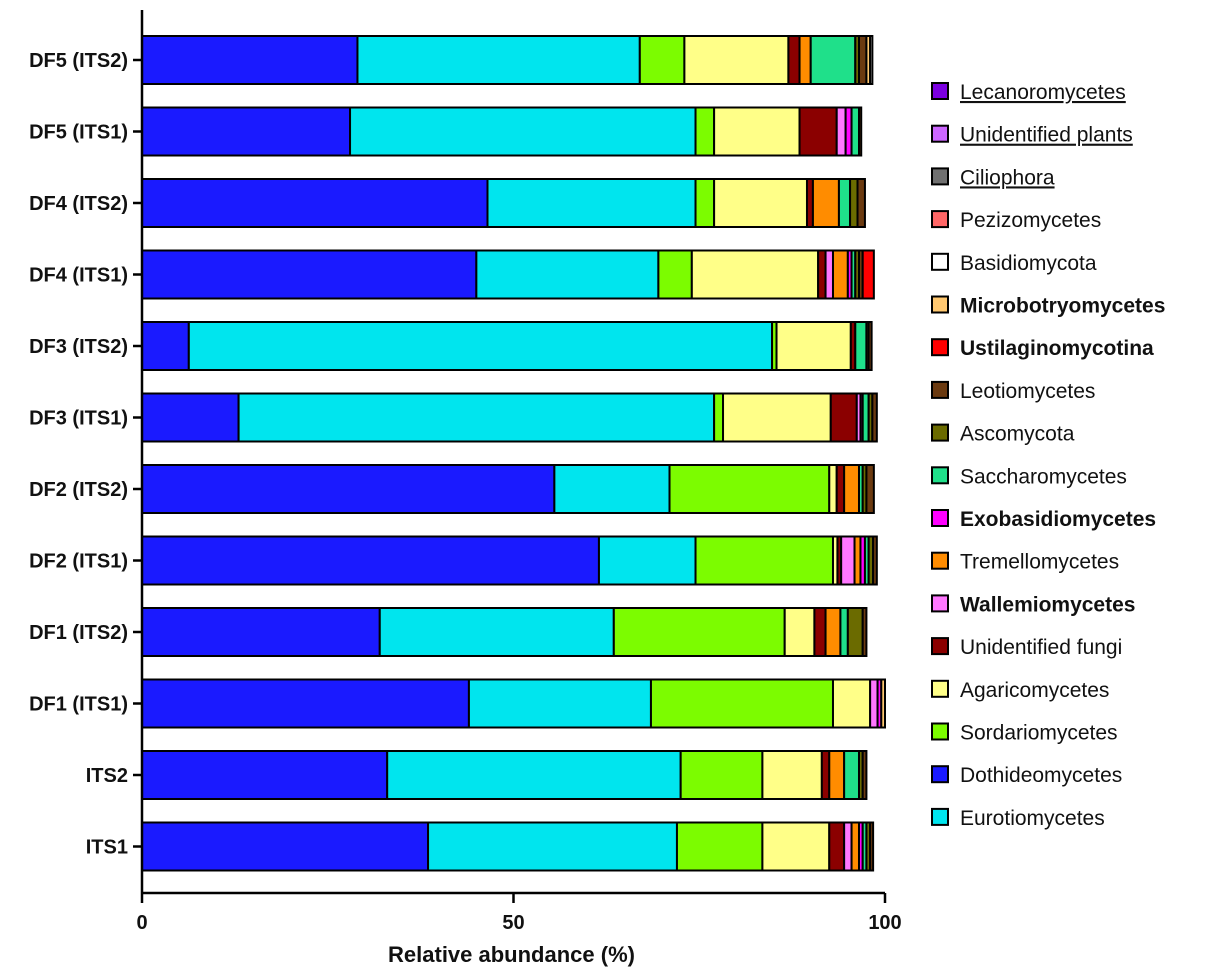 The image size is (1211, 970). What do you see at coordinates (884, 923) in the screenshot?
I see `x-tick-label: 100` at bounding box center [884, 923].